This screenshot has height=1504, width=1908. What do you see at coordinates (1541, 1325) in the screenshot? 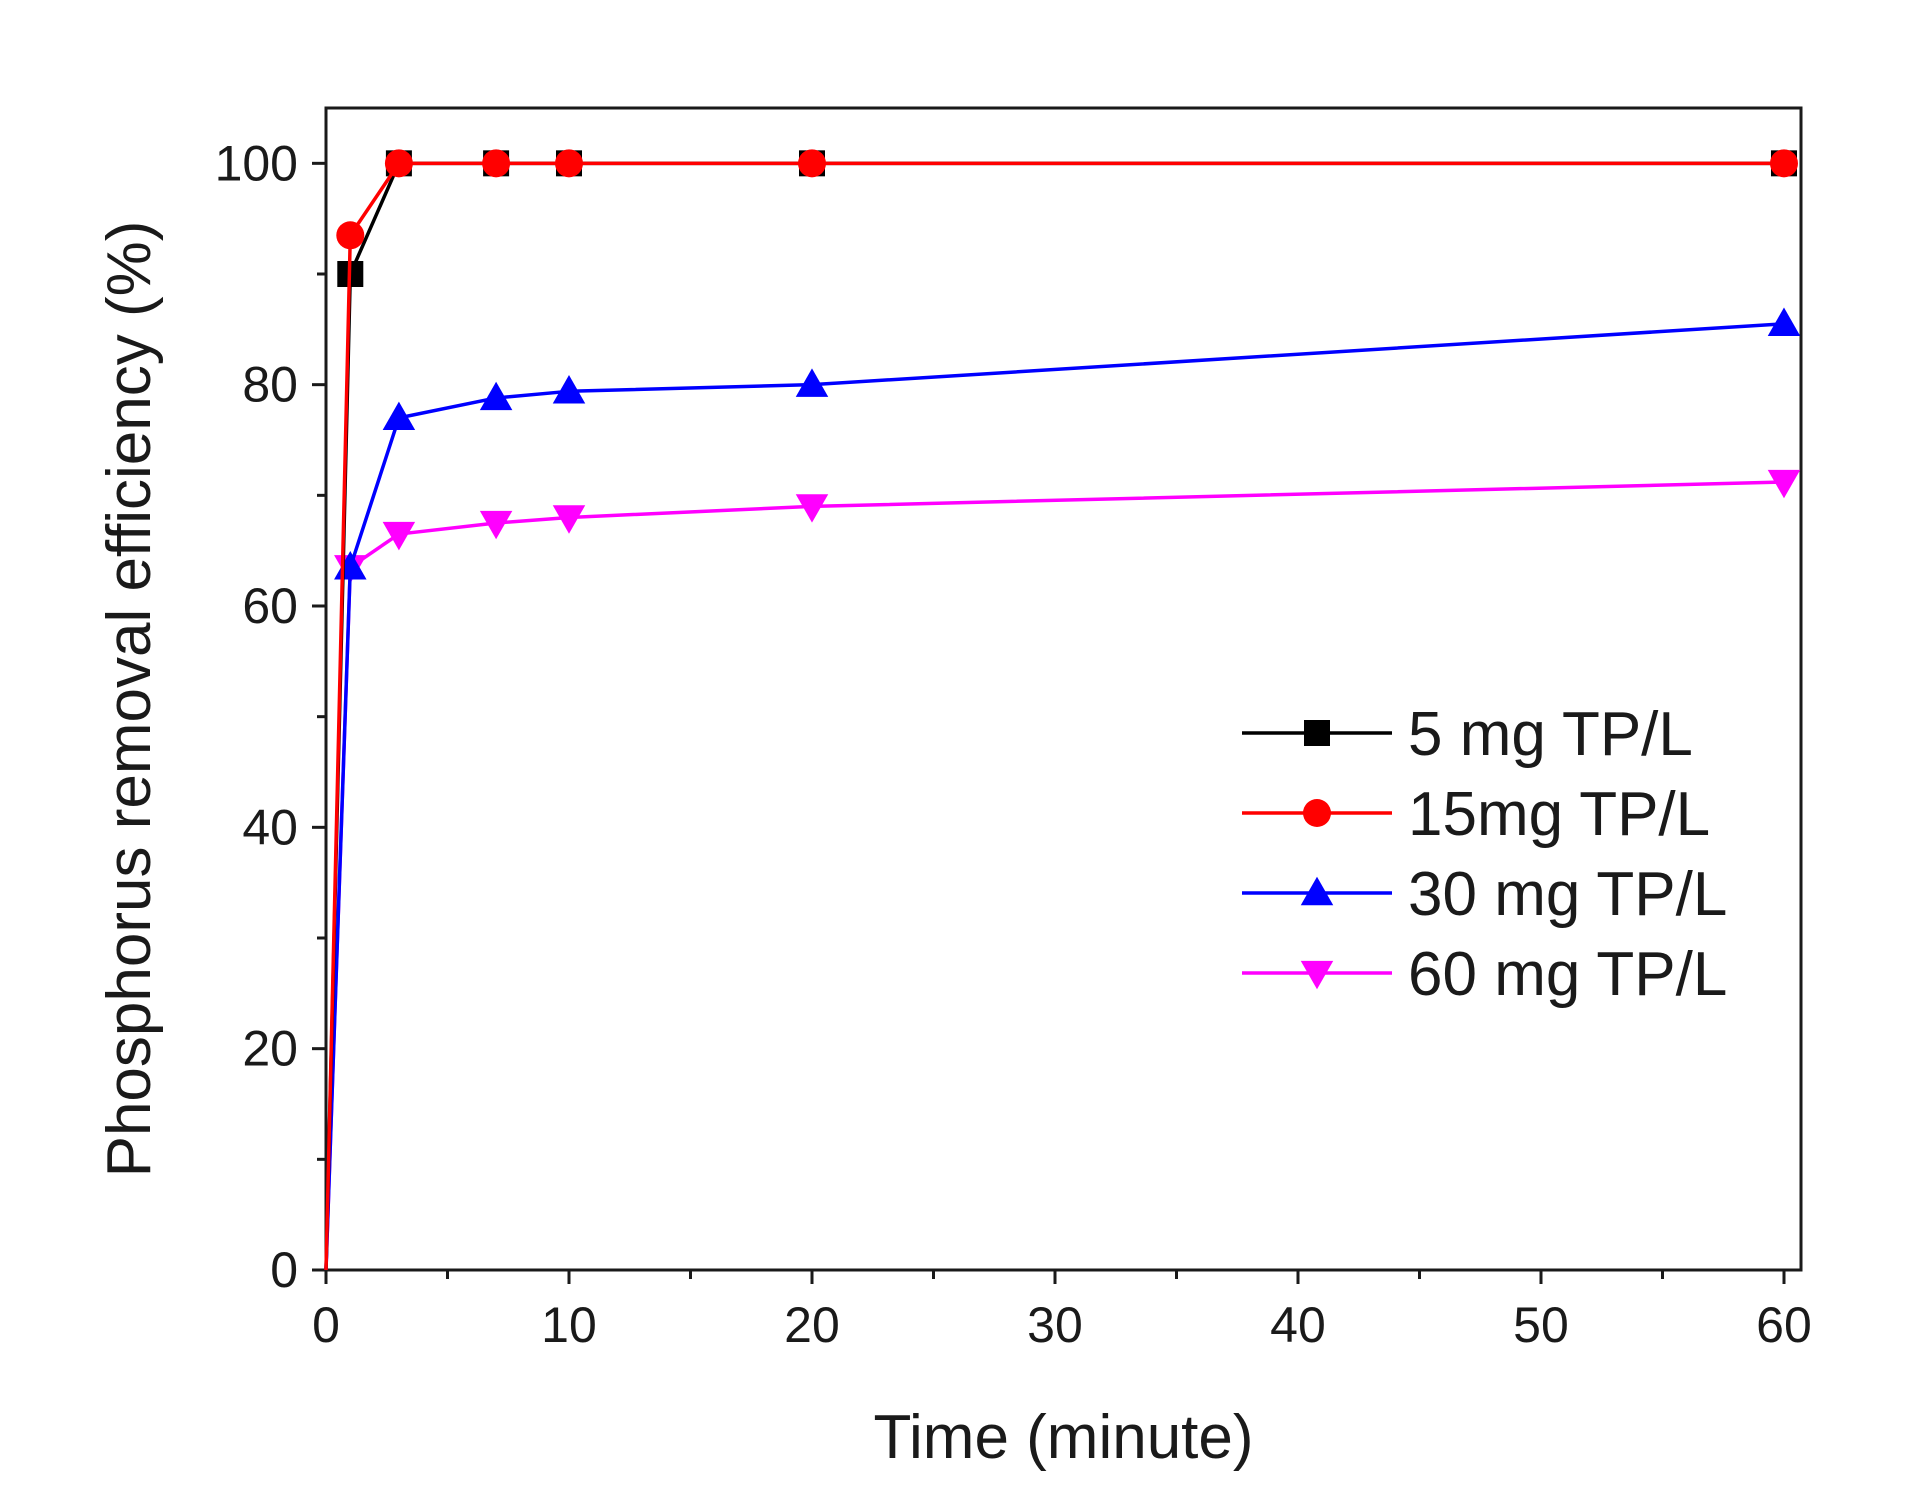
I see `x-tick-label: 50` at bounding box center [1541, 1325].